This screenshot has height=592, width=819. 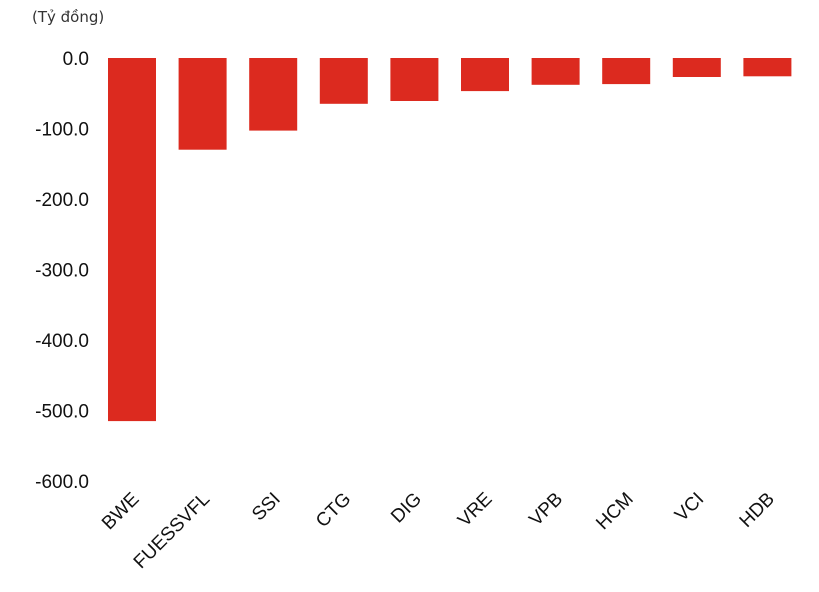 What do you see at coordinates (406, 508) in the screenshot?
I see `x-tick-label-dig: DIG` at bounding box center [406, 508].